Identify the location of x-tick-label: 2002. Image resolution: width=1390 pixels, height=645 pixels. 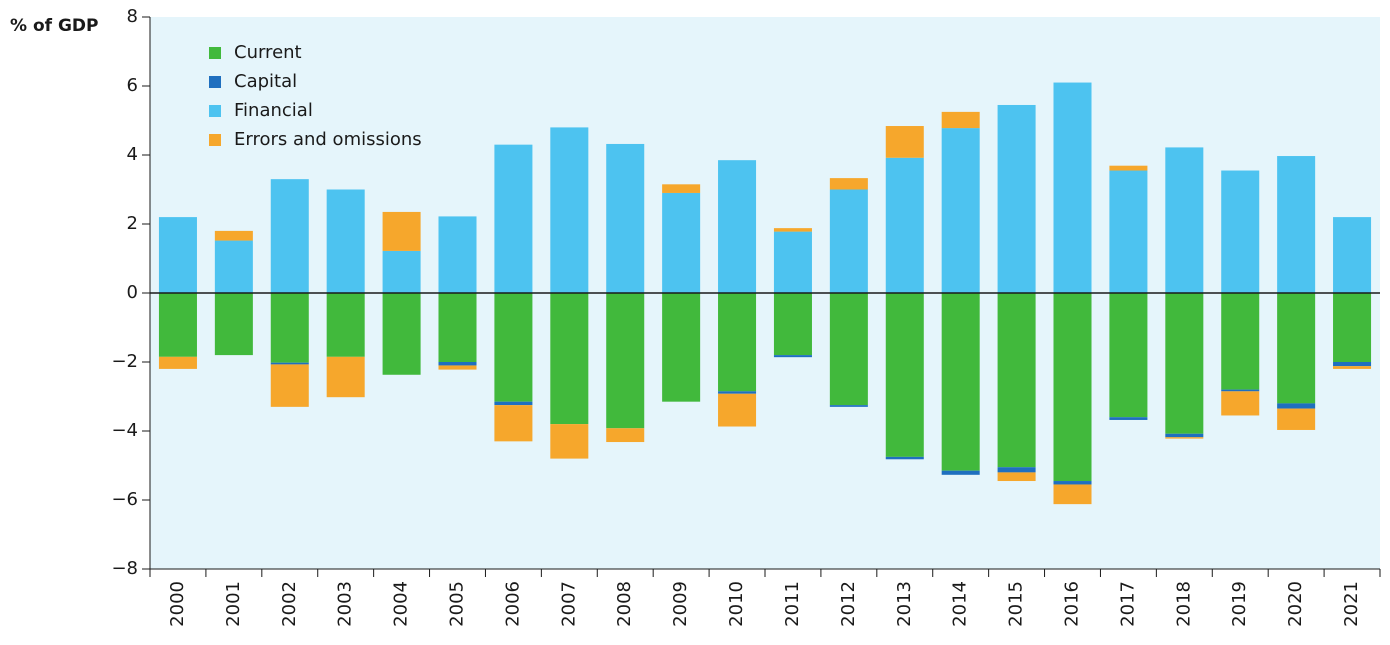
(289, 604).